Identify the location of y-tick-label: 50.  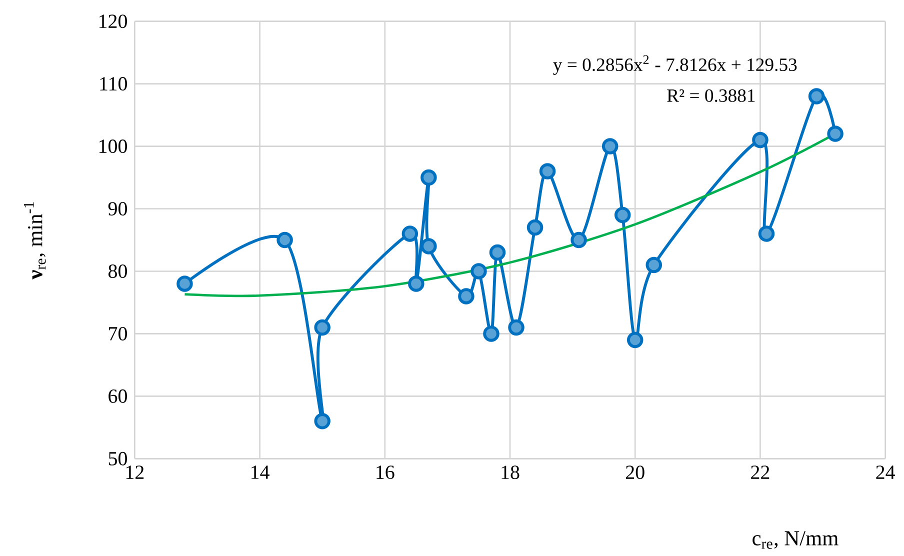
(117, 459).